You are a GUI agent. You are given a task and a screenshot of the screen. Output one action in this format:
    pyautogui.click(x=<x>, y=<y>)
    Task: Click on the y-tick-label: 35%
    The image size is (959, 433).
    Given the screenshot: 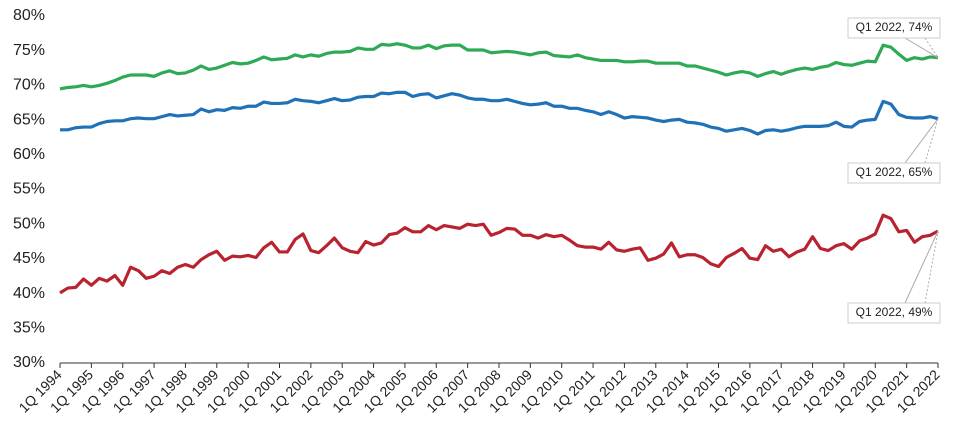 What is the action you would take?
    pyautogui.click(x=29, y=328)
    